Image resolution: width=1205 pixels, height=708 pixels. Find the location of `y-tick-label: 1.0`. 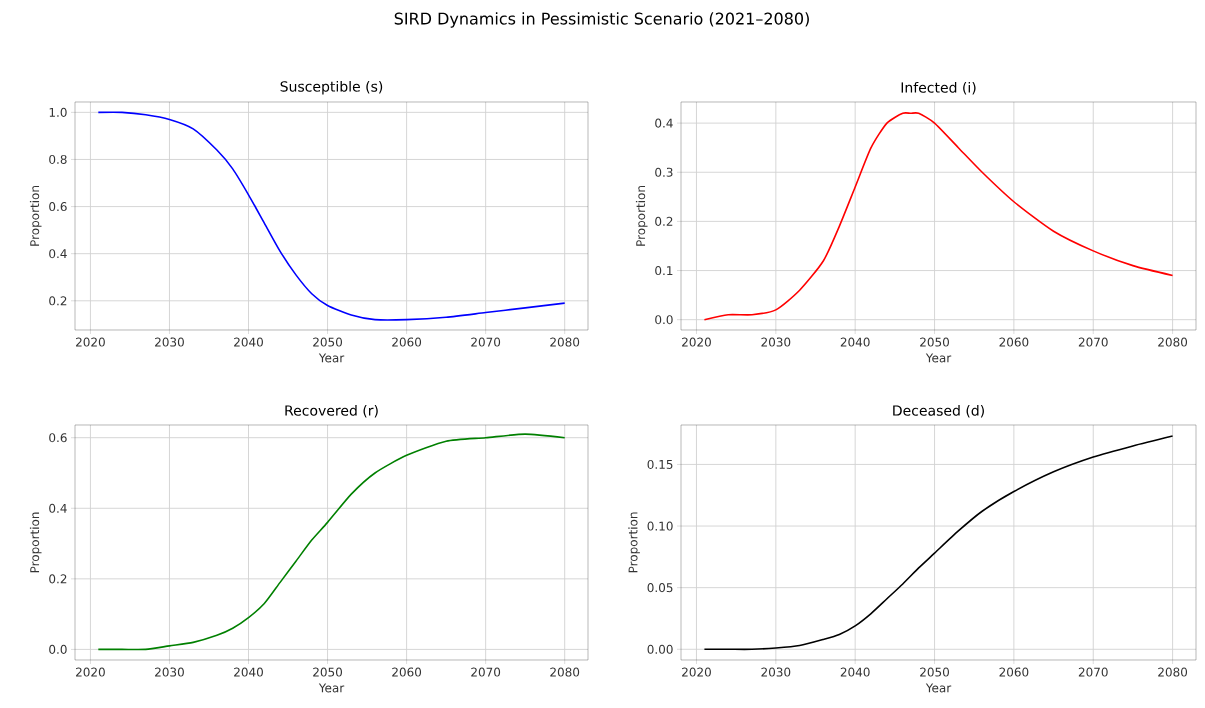

y-tick-label: 1.0 is located at coordinates (58, 112).